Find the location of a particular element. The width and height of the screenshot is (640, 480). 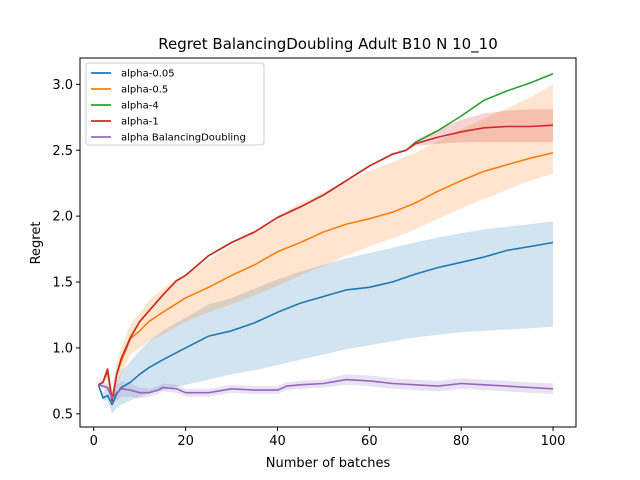

y-tick-label: 1.0 is located at coordinates (62, 348).